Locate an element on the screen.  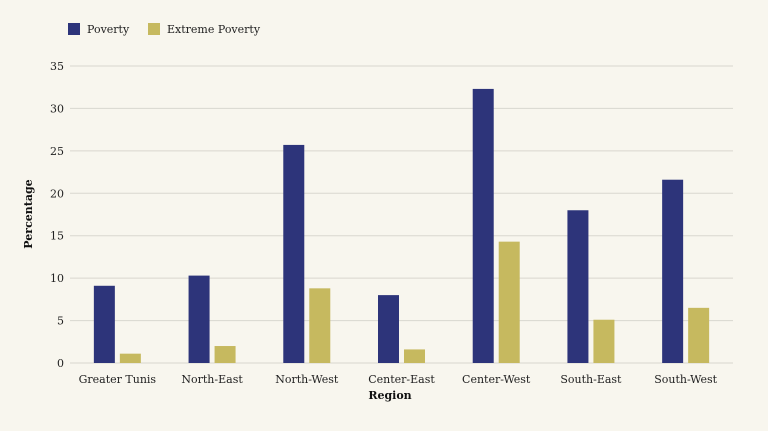
bar-extreme-poverty-center-east is located at coordinates (414, 356).